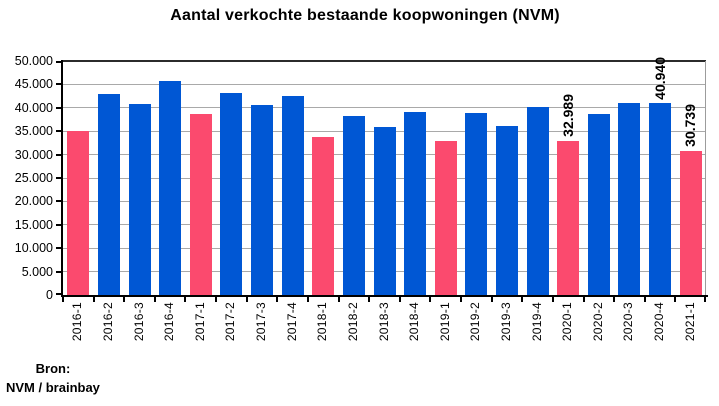  Describe the element at coordinates (597, 322) in the screenshot. I see `x-axis-tick-label: 2020-2` at that location.